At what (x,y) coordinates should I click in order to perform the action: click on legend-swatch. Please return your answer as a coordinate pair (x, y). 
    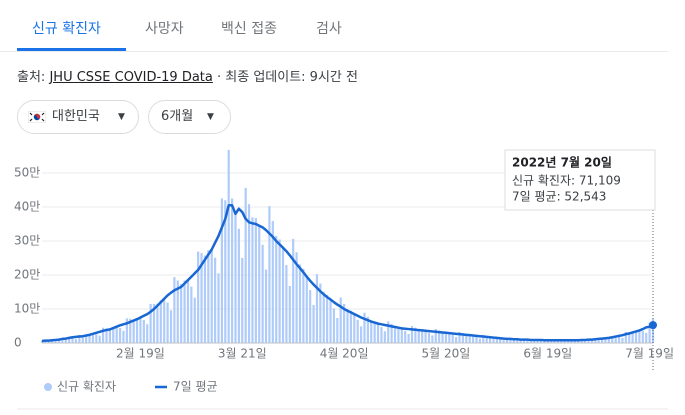
    Looking at the image, I should click on (48, 387).